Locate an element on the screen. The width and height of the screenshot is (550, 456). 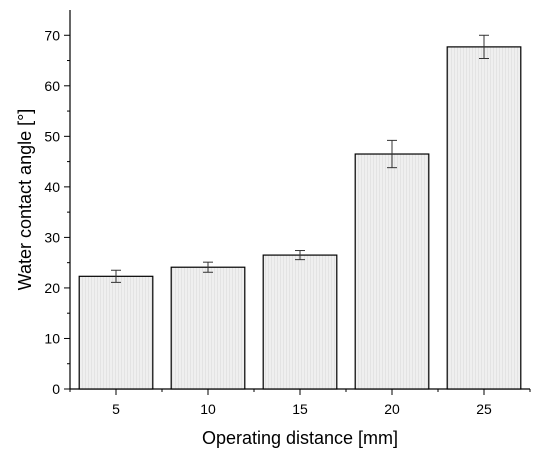
y-tick-label: 50 is located at coordinates (52, 136).